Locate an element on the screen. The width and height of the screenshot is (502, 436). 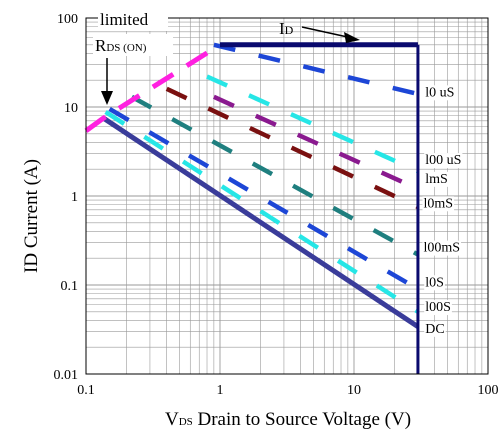
x-tick-label: 0.1 is located at coordinates (86, 390).